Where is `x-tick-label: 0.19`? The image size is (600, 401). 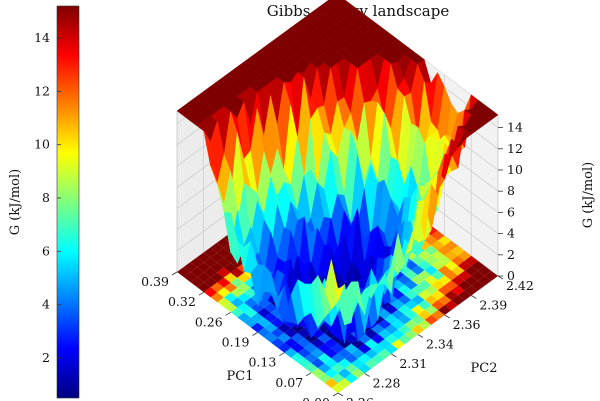
x-tick-label: 0.19 is located at coordinates (236, 342).